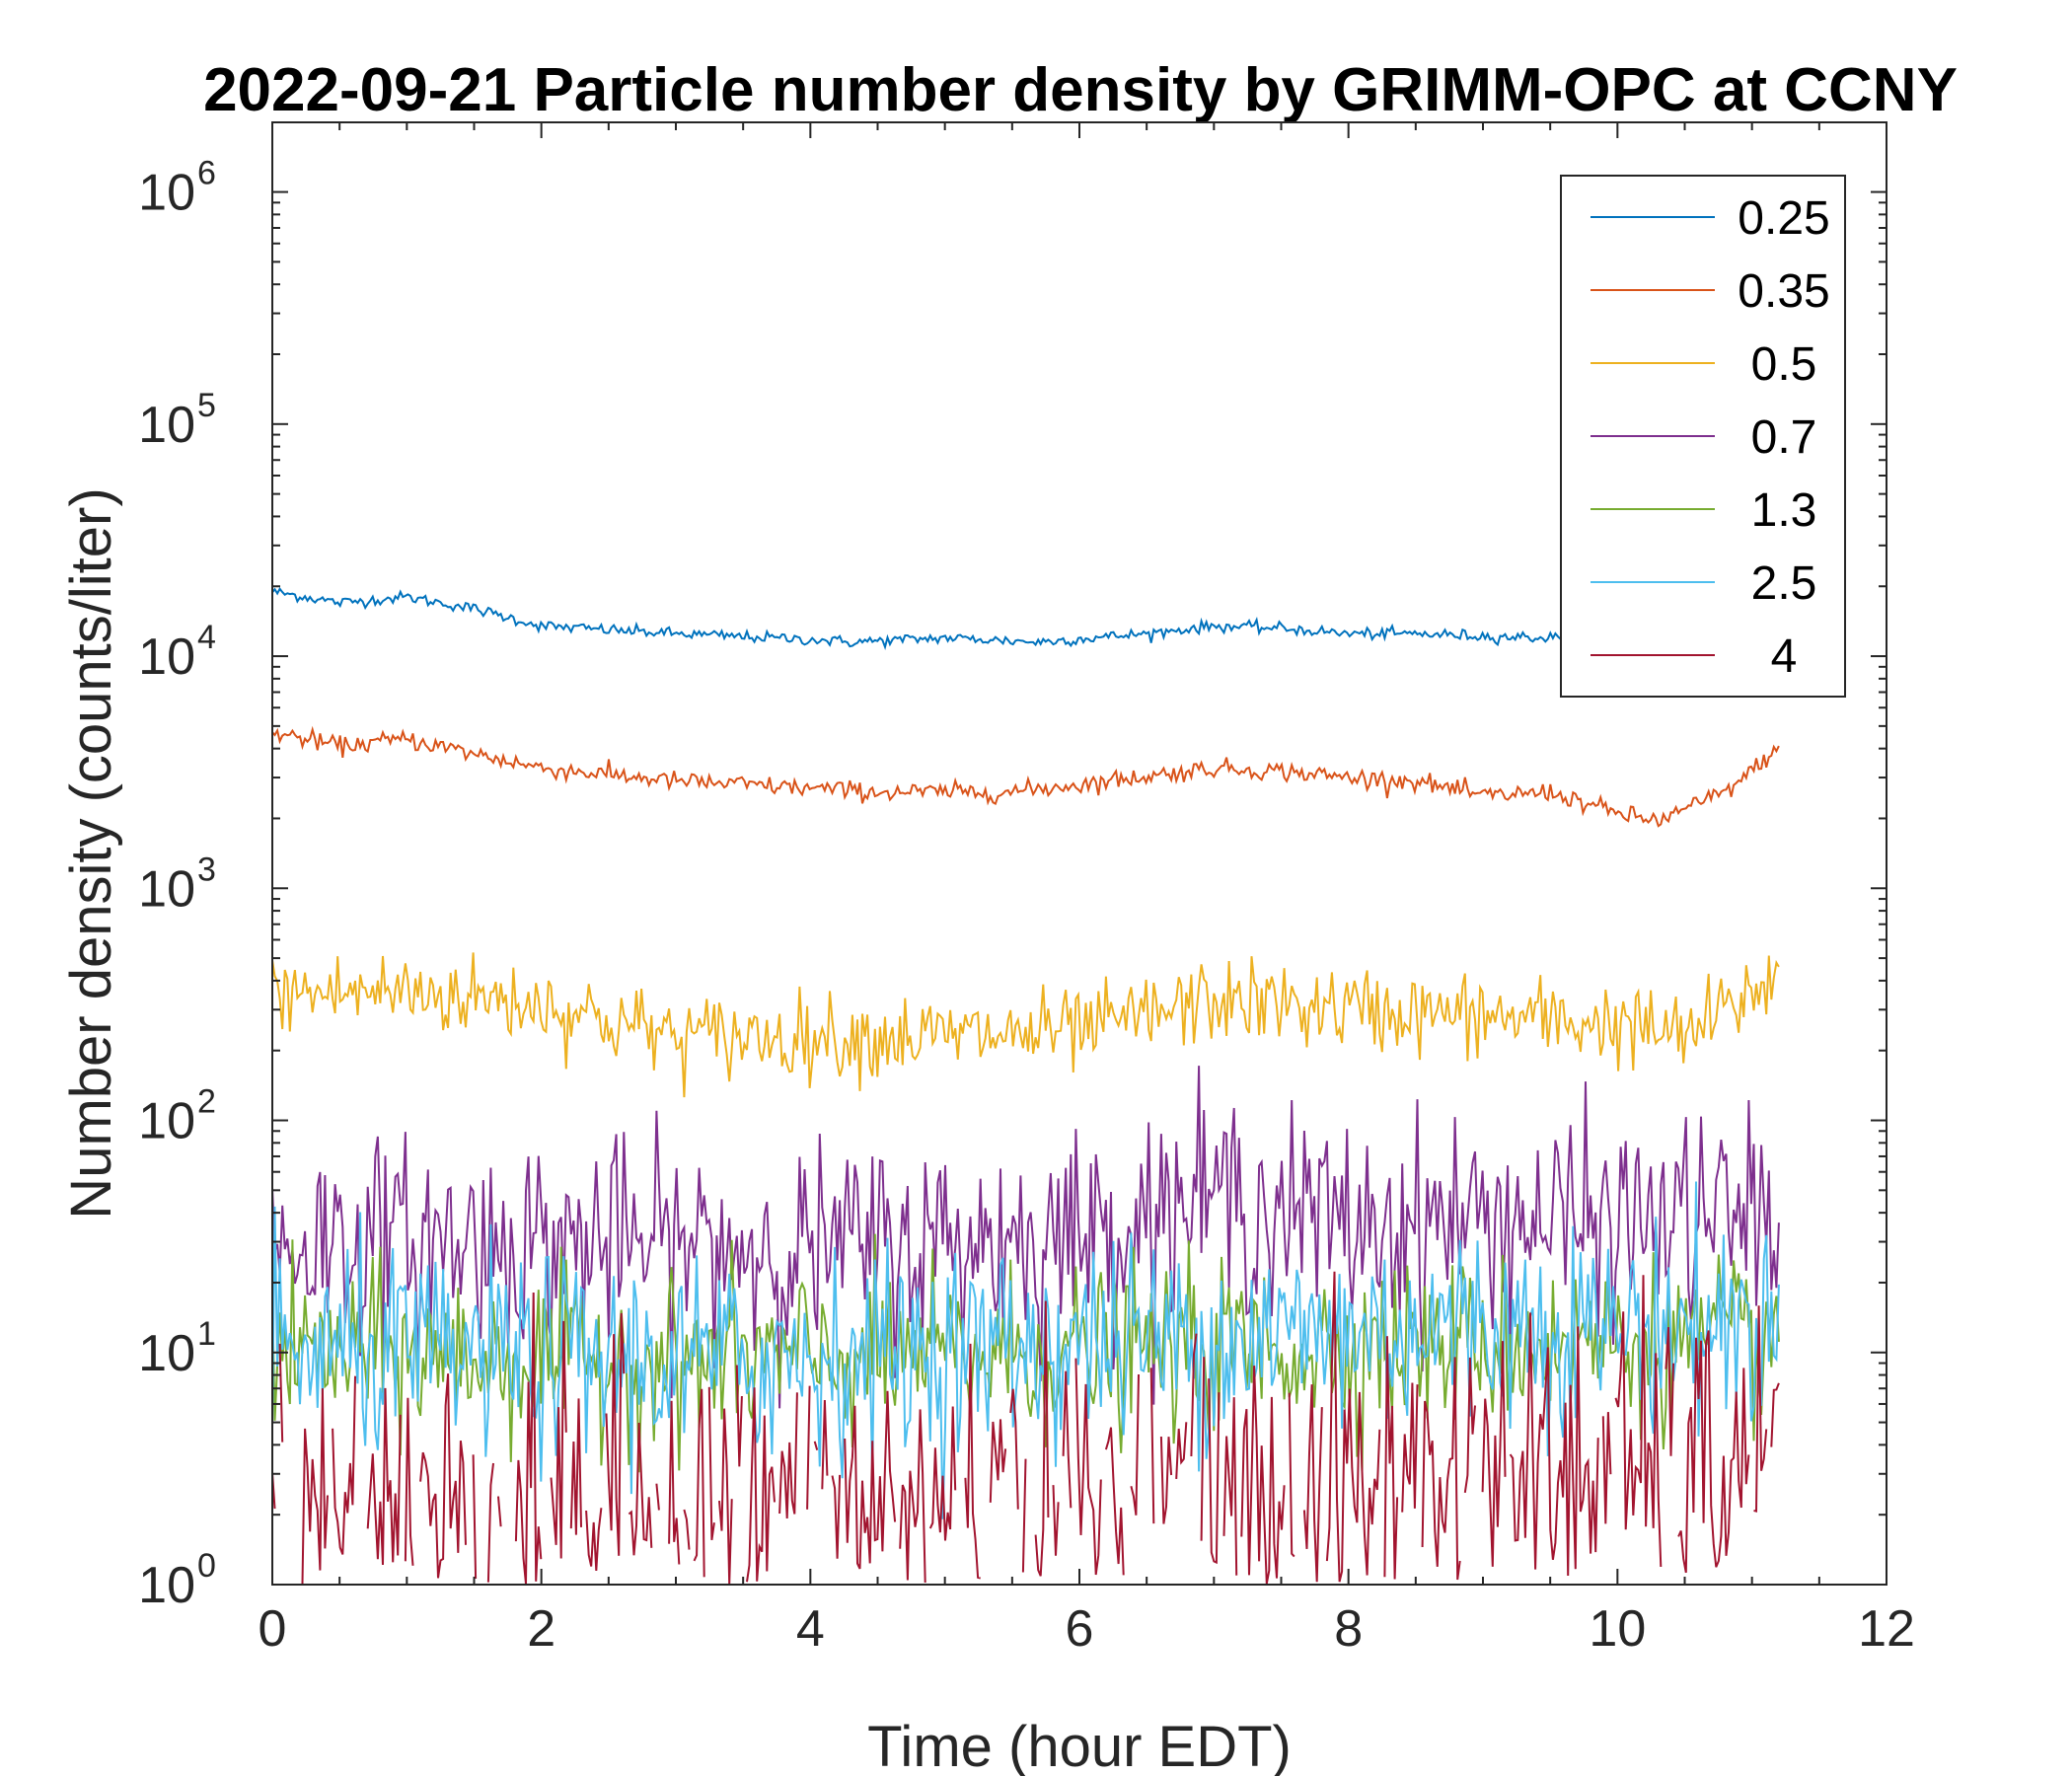 The height and width of the screenshot is (1776, 2072). Describe the element at coordinates (1887, 1629) in the screenshot. I see `x-tick-label: 12` at that location.